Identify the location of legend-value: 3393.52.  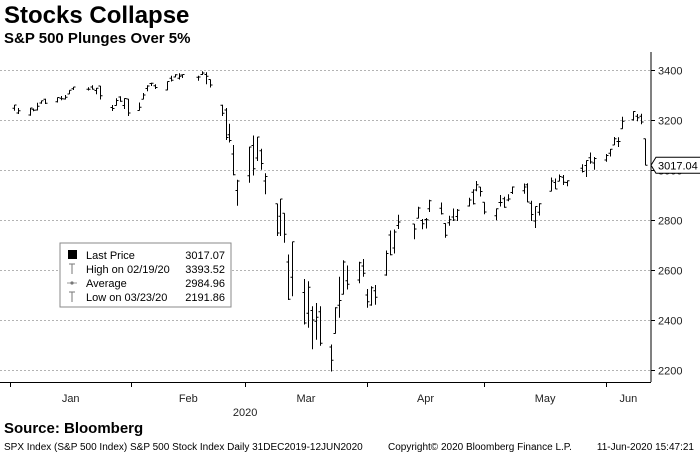
(205, 270).